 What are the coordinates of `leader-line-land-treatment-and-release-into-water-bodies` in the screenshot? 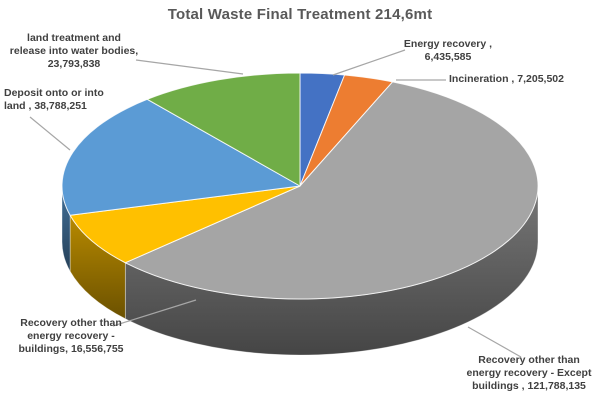 It's located at (189, 67).